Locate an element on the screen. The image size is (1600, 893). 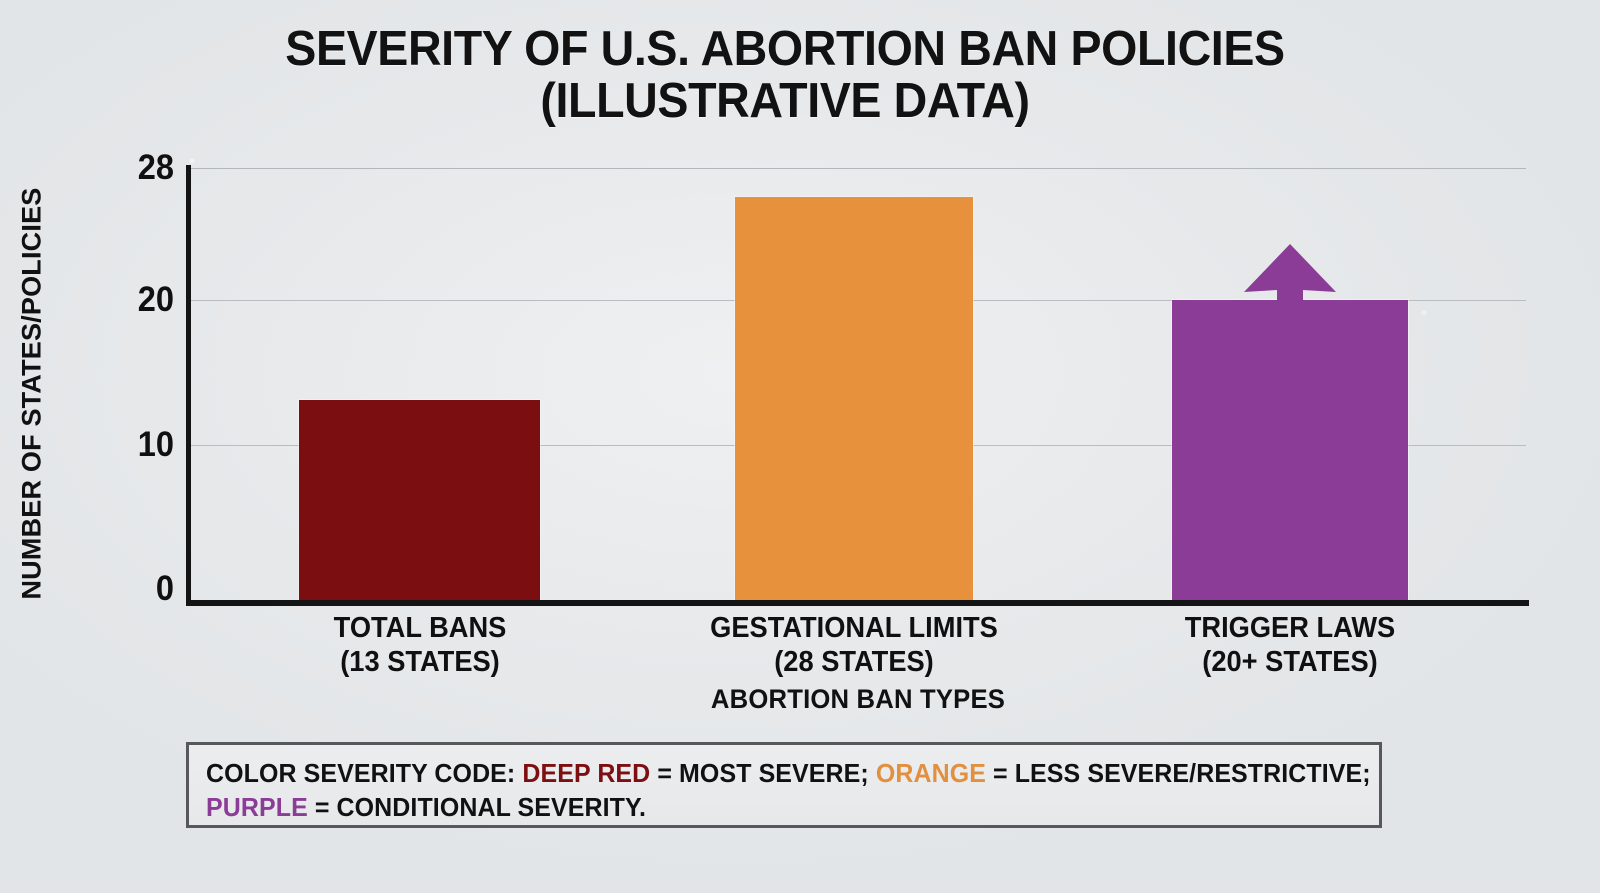
x-tick-label-total-bans: TOTAL BANS (13 STATES) is located at coordinates (419, 645).